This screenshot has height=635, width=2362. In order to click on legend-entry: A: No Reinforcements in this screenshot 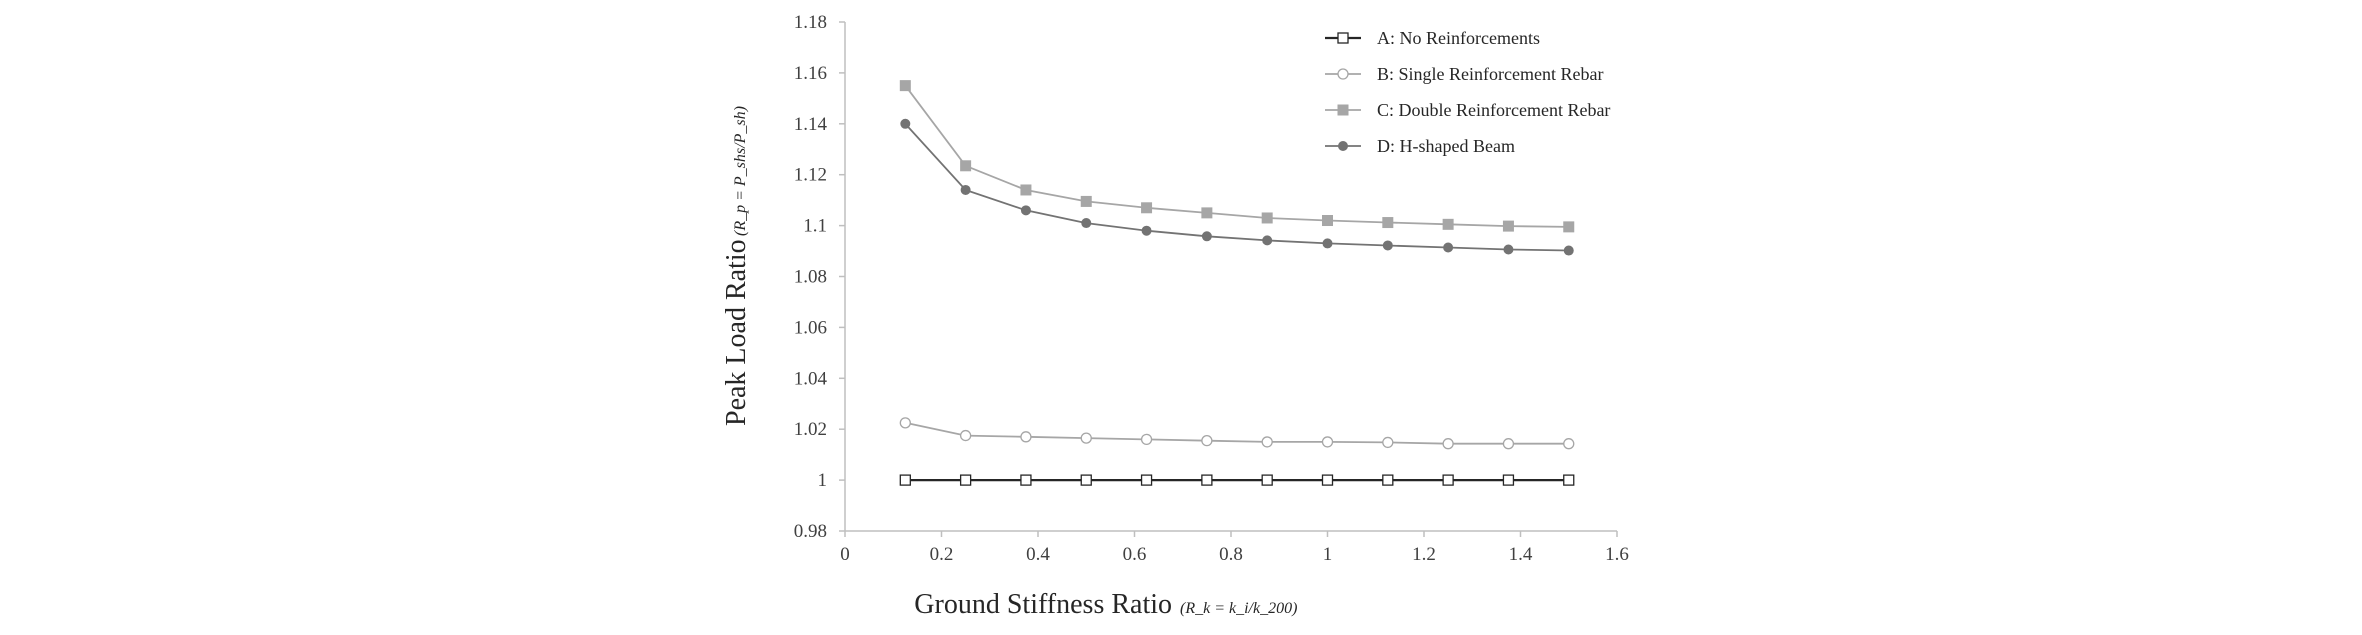, I will do `click(1432, 38)`.